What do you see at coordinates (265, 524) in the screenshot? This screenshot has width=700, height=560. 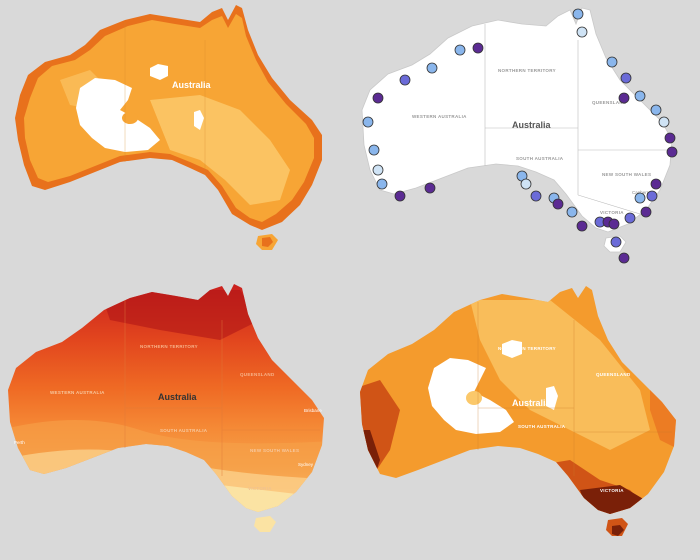 I see `tasmania` at bounding box center [265, 524].